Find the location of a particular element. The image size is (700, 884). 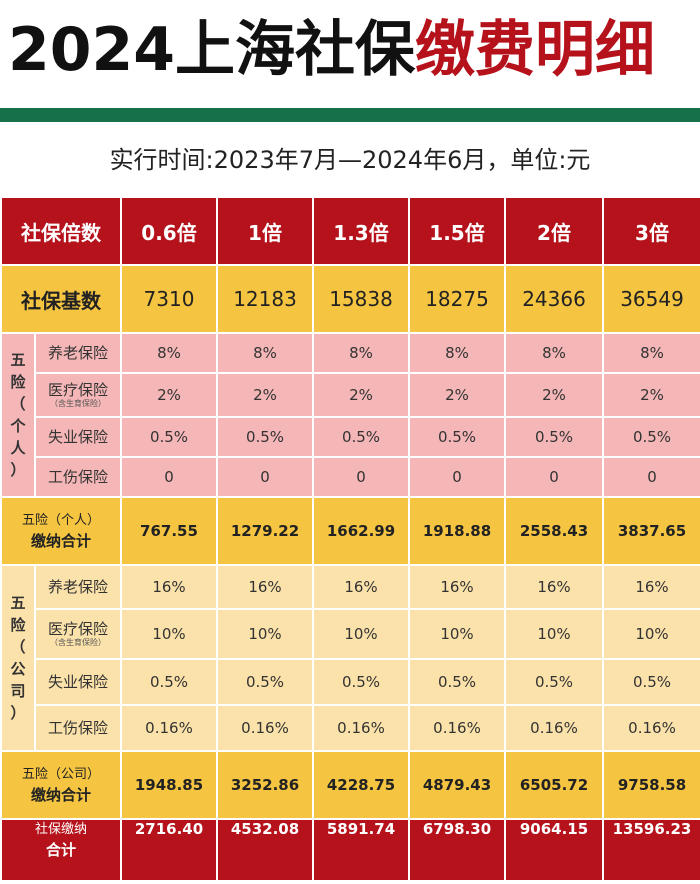

page-title: 2024上海社保缴费明细 is located at coordinates (350, 50).